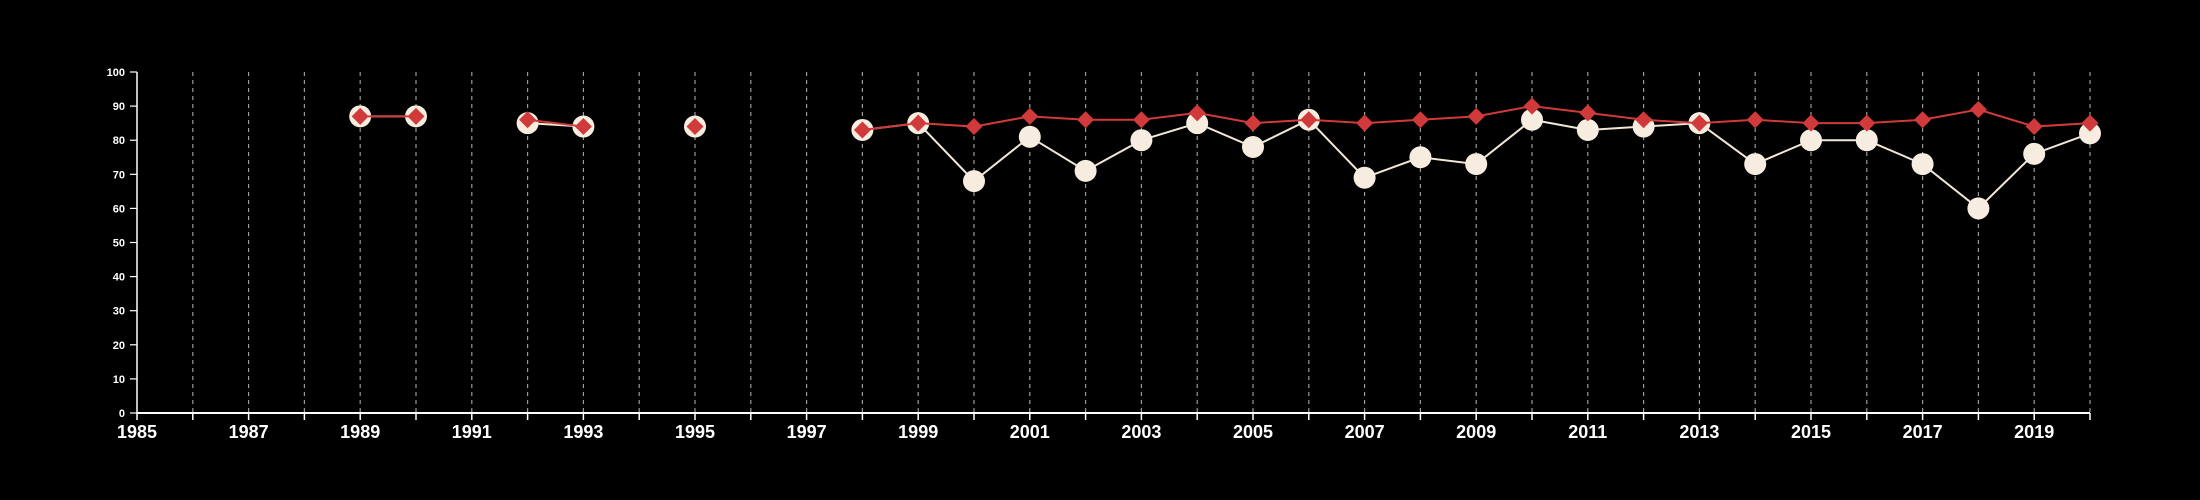 Image resolution: width=2200 pixels, height=500 pixels. I want to click on series-diamond-line, so click(555, 123).